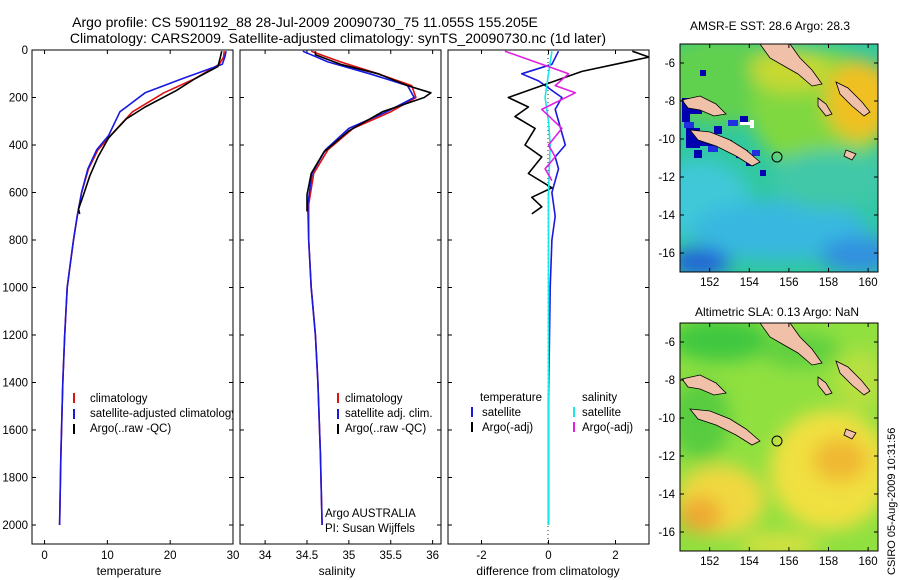 The height and width of the screenshot is (580, 900). I want to click on x-tick-label: -2, so click(481, 556).